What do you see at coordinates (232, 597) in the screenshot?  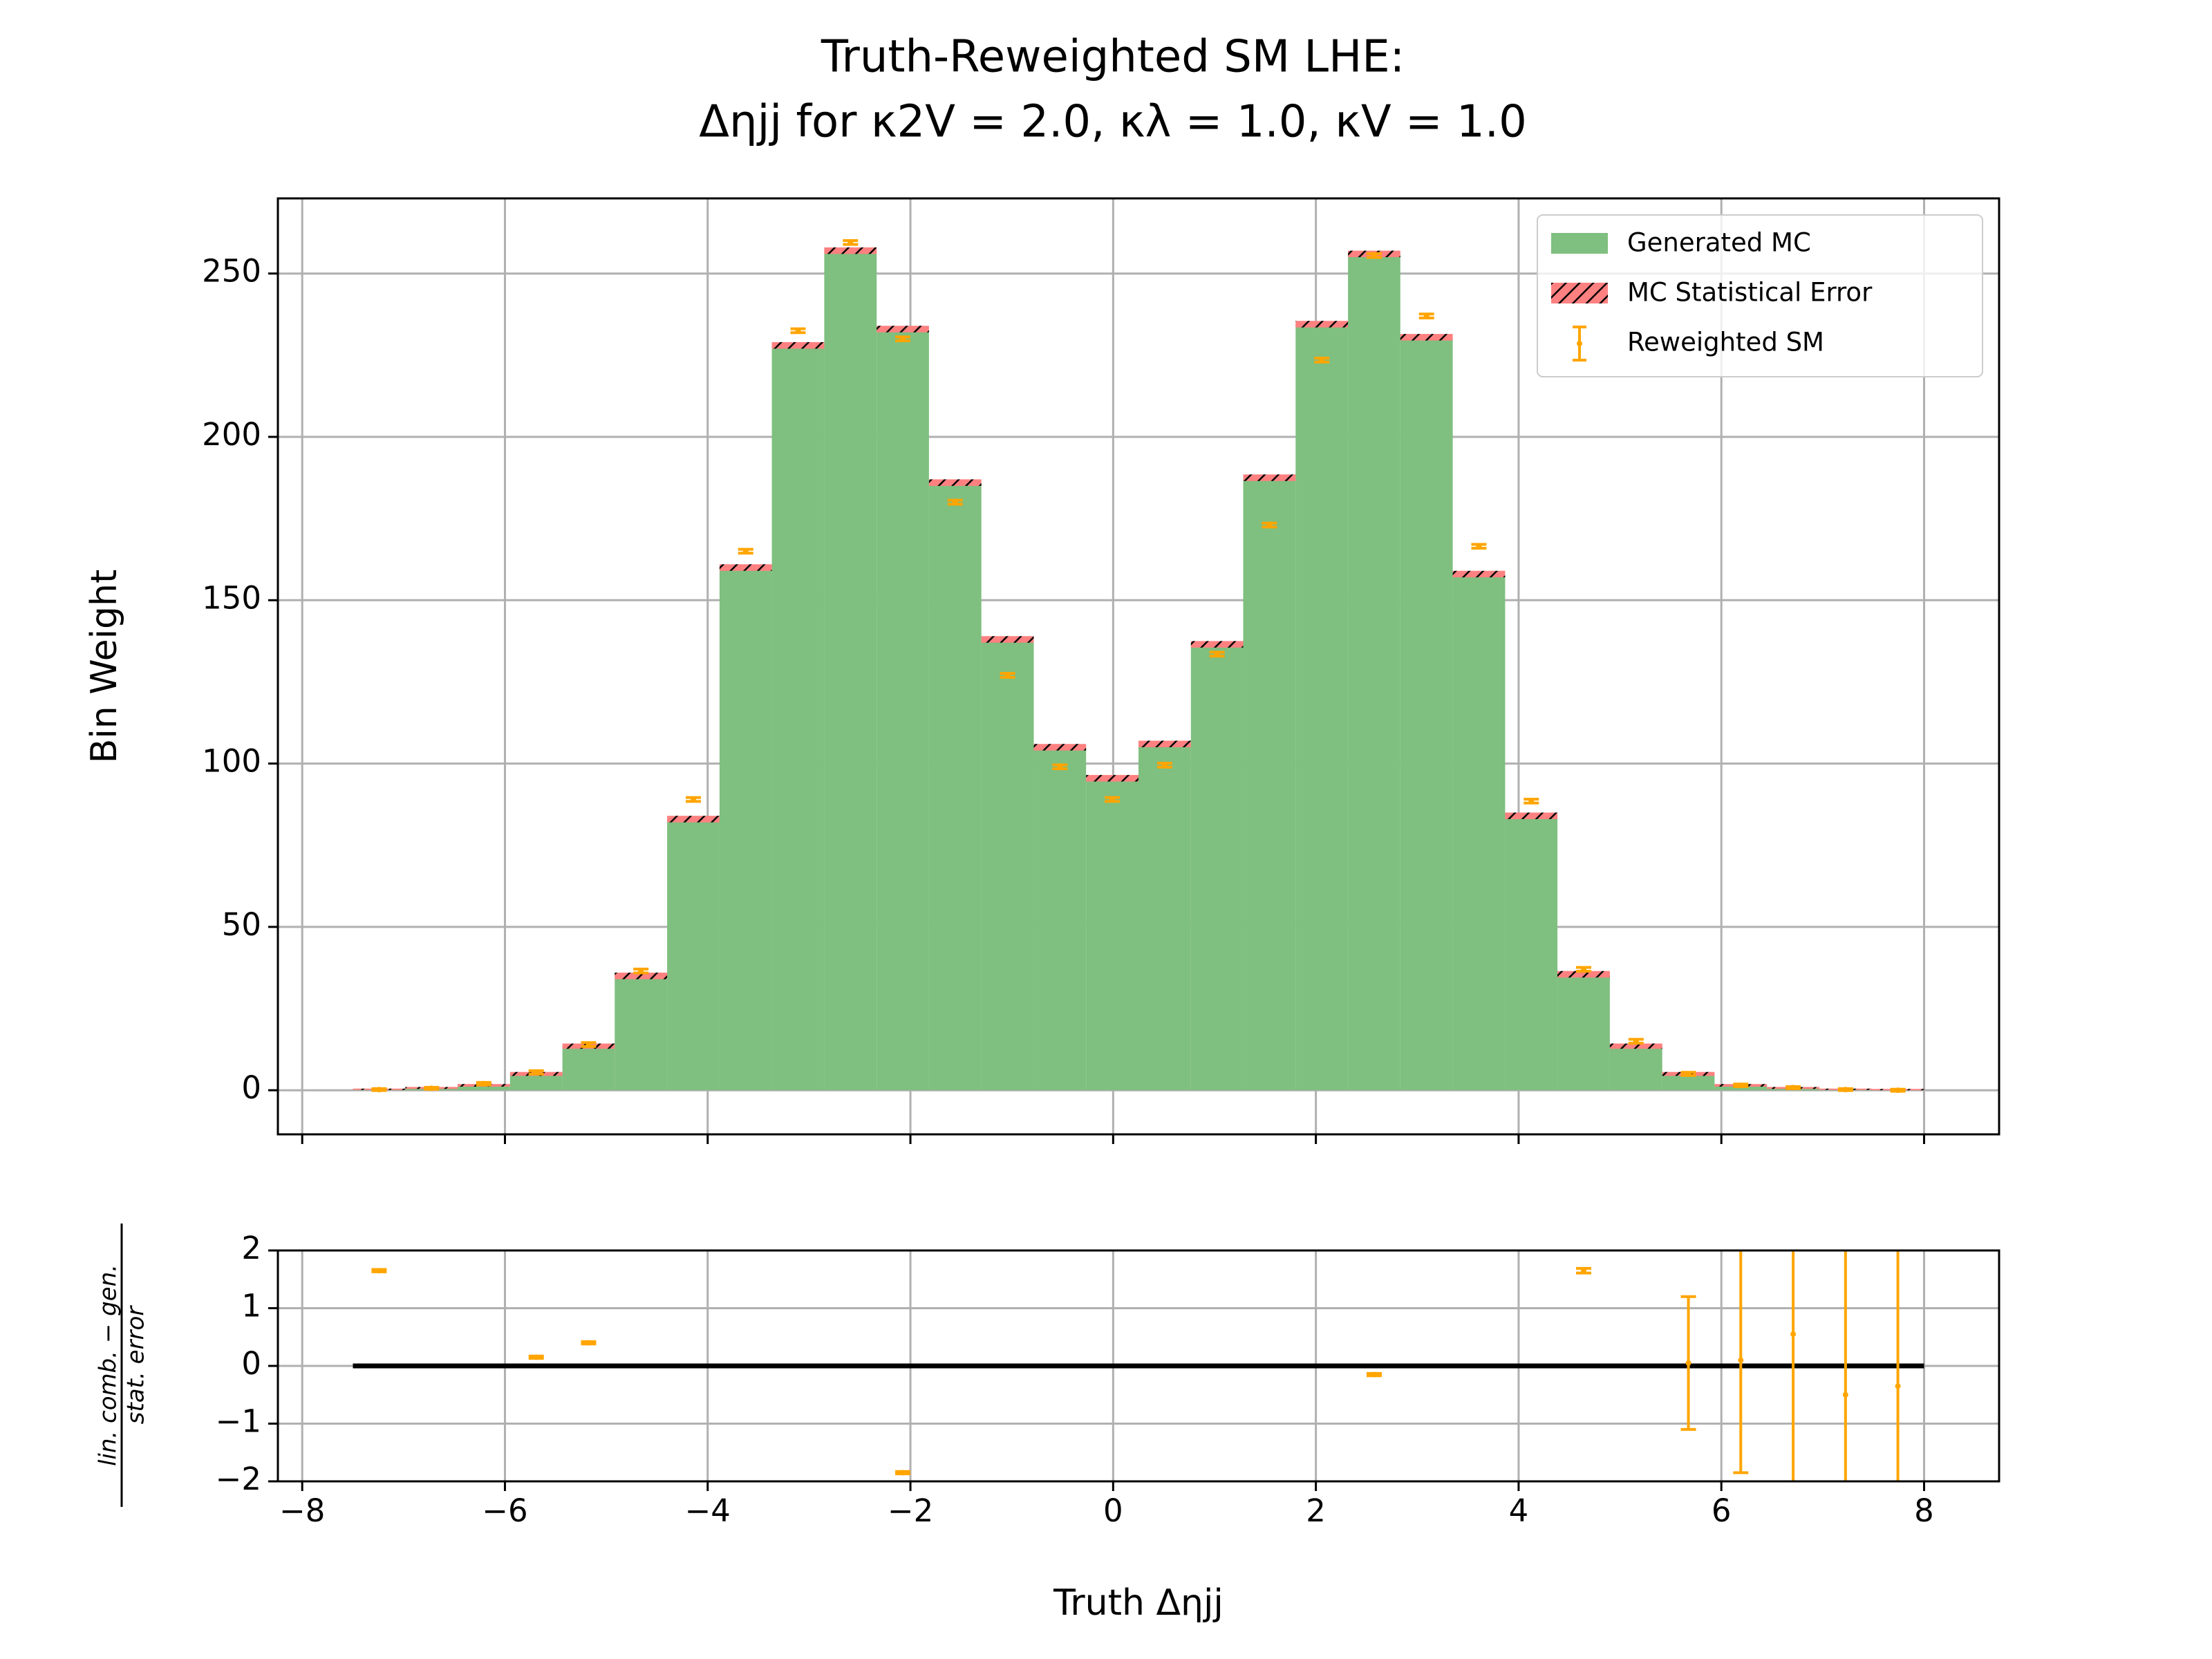 I see `y-tick-label: 150` at bounding box center [232, 597].